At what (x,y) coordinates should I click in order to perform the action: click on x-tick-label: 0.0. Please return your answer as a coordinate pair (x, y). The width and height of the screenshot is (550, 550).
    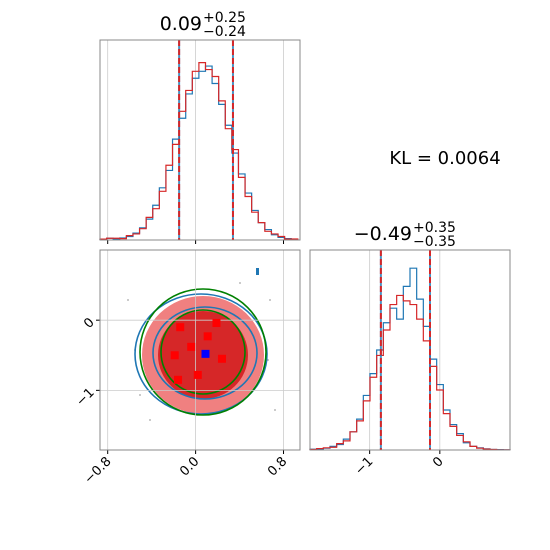
    Looking at the image, I should click on (189, 466).